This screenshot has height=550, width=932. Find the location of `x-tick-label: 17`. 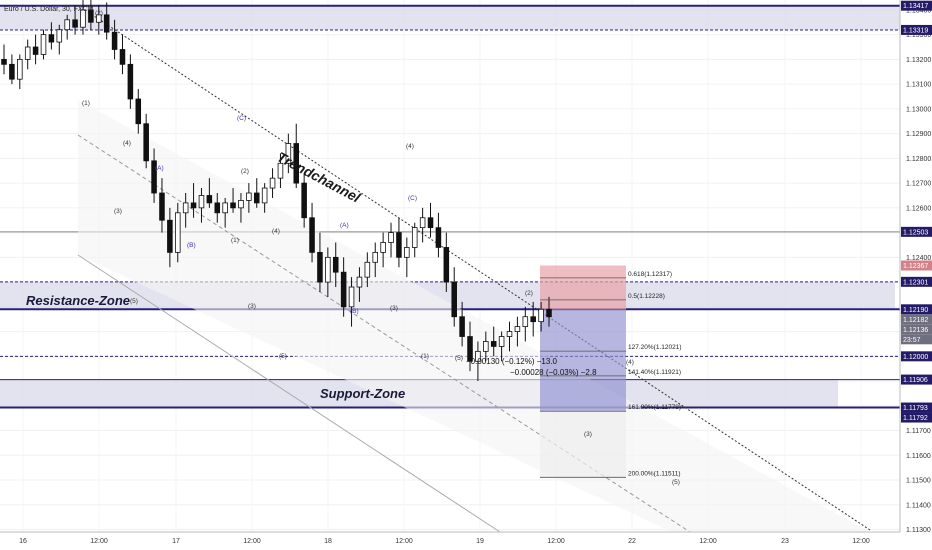

x-tick-label: 17 is located at coordinates (176, 541).